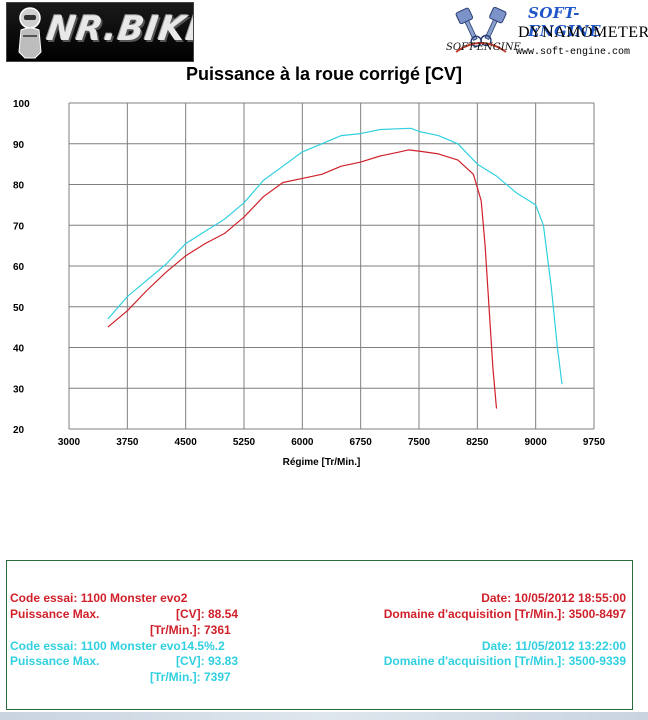  Describe the element at coordinates (190, 630) in the screenshot. I see `red-rpm-value: [Tr/Min.]: 7361` at that location.